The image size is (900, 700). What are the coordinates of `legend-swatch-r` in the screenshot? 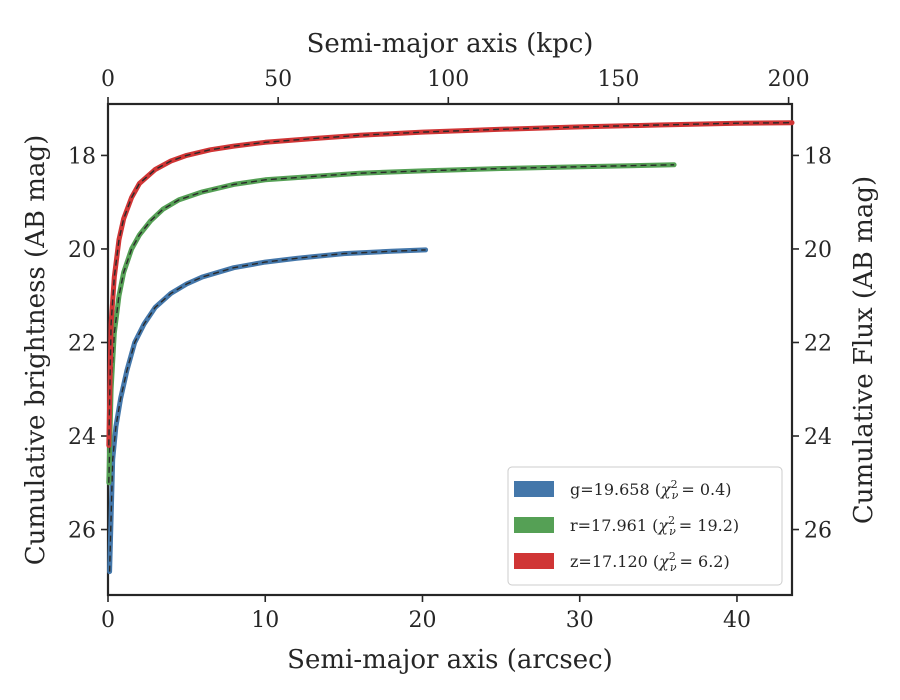 It's located at (534, 525).